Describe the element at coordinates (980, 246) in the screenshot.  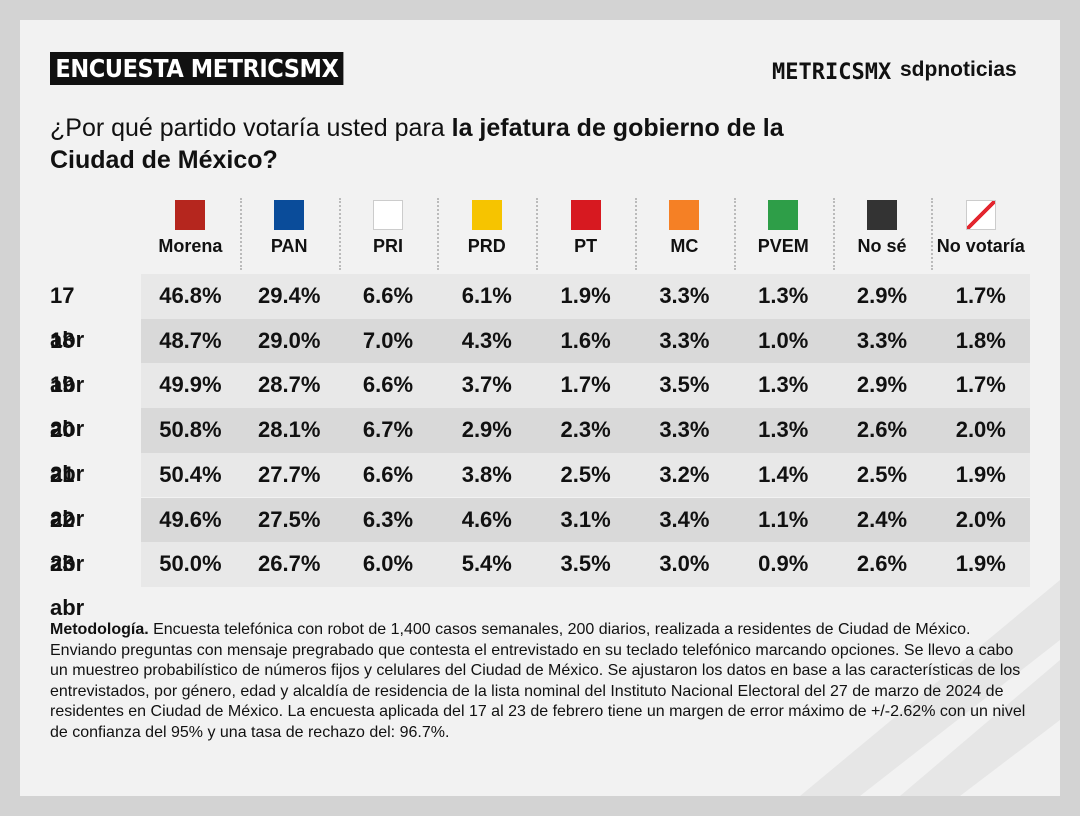
I see `column-header: No votaría` at that location.